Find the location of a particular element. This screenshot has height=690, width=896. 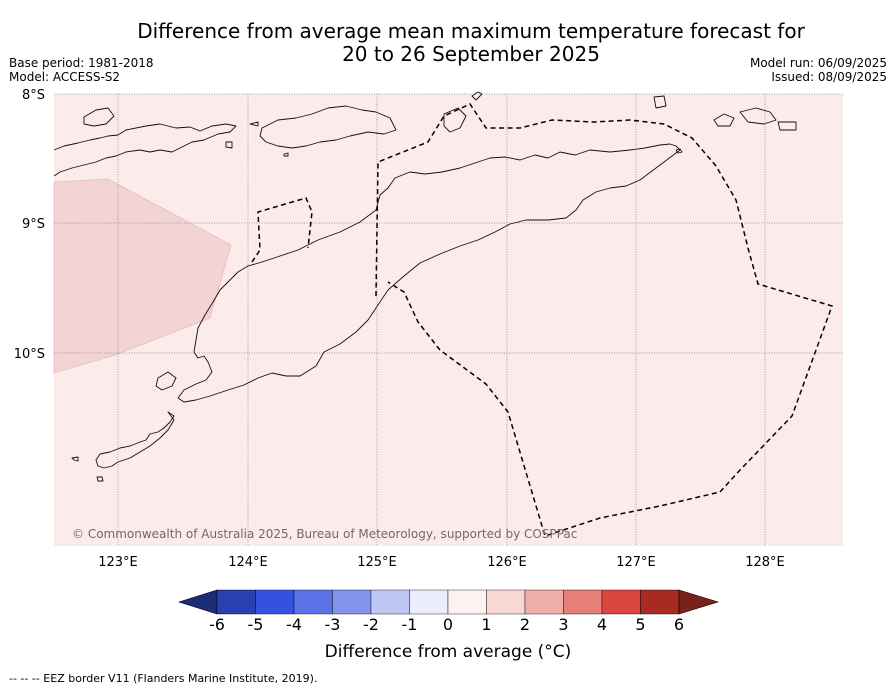

semau-coastline is located at coordinates (166, 381).